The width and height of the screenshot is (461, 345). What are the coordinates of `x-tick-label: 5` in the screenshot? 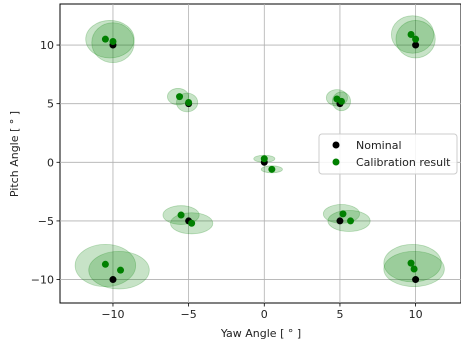 It's located at (339, 314).